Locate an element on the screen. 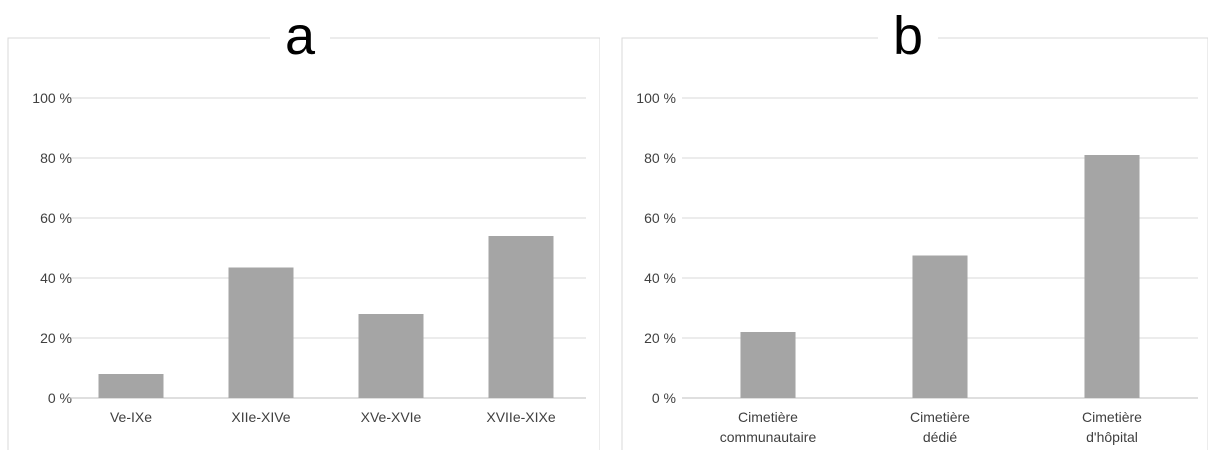  x-tick-label: XIIe-XIVe is located at coordinates (260, 417).